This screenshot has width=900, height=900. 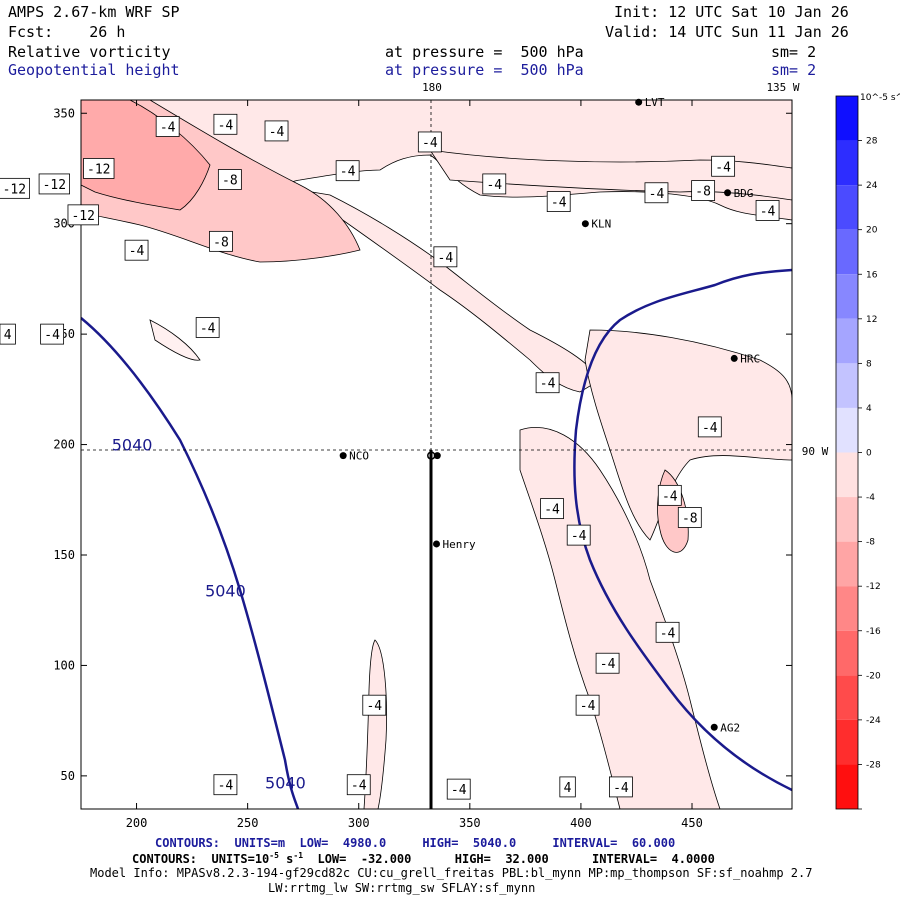 What do you see at coordinates (869, 454) in the screenshot?
I see `colorbar-label: 0` at bounding box center [869, 454].